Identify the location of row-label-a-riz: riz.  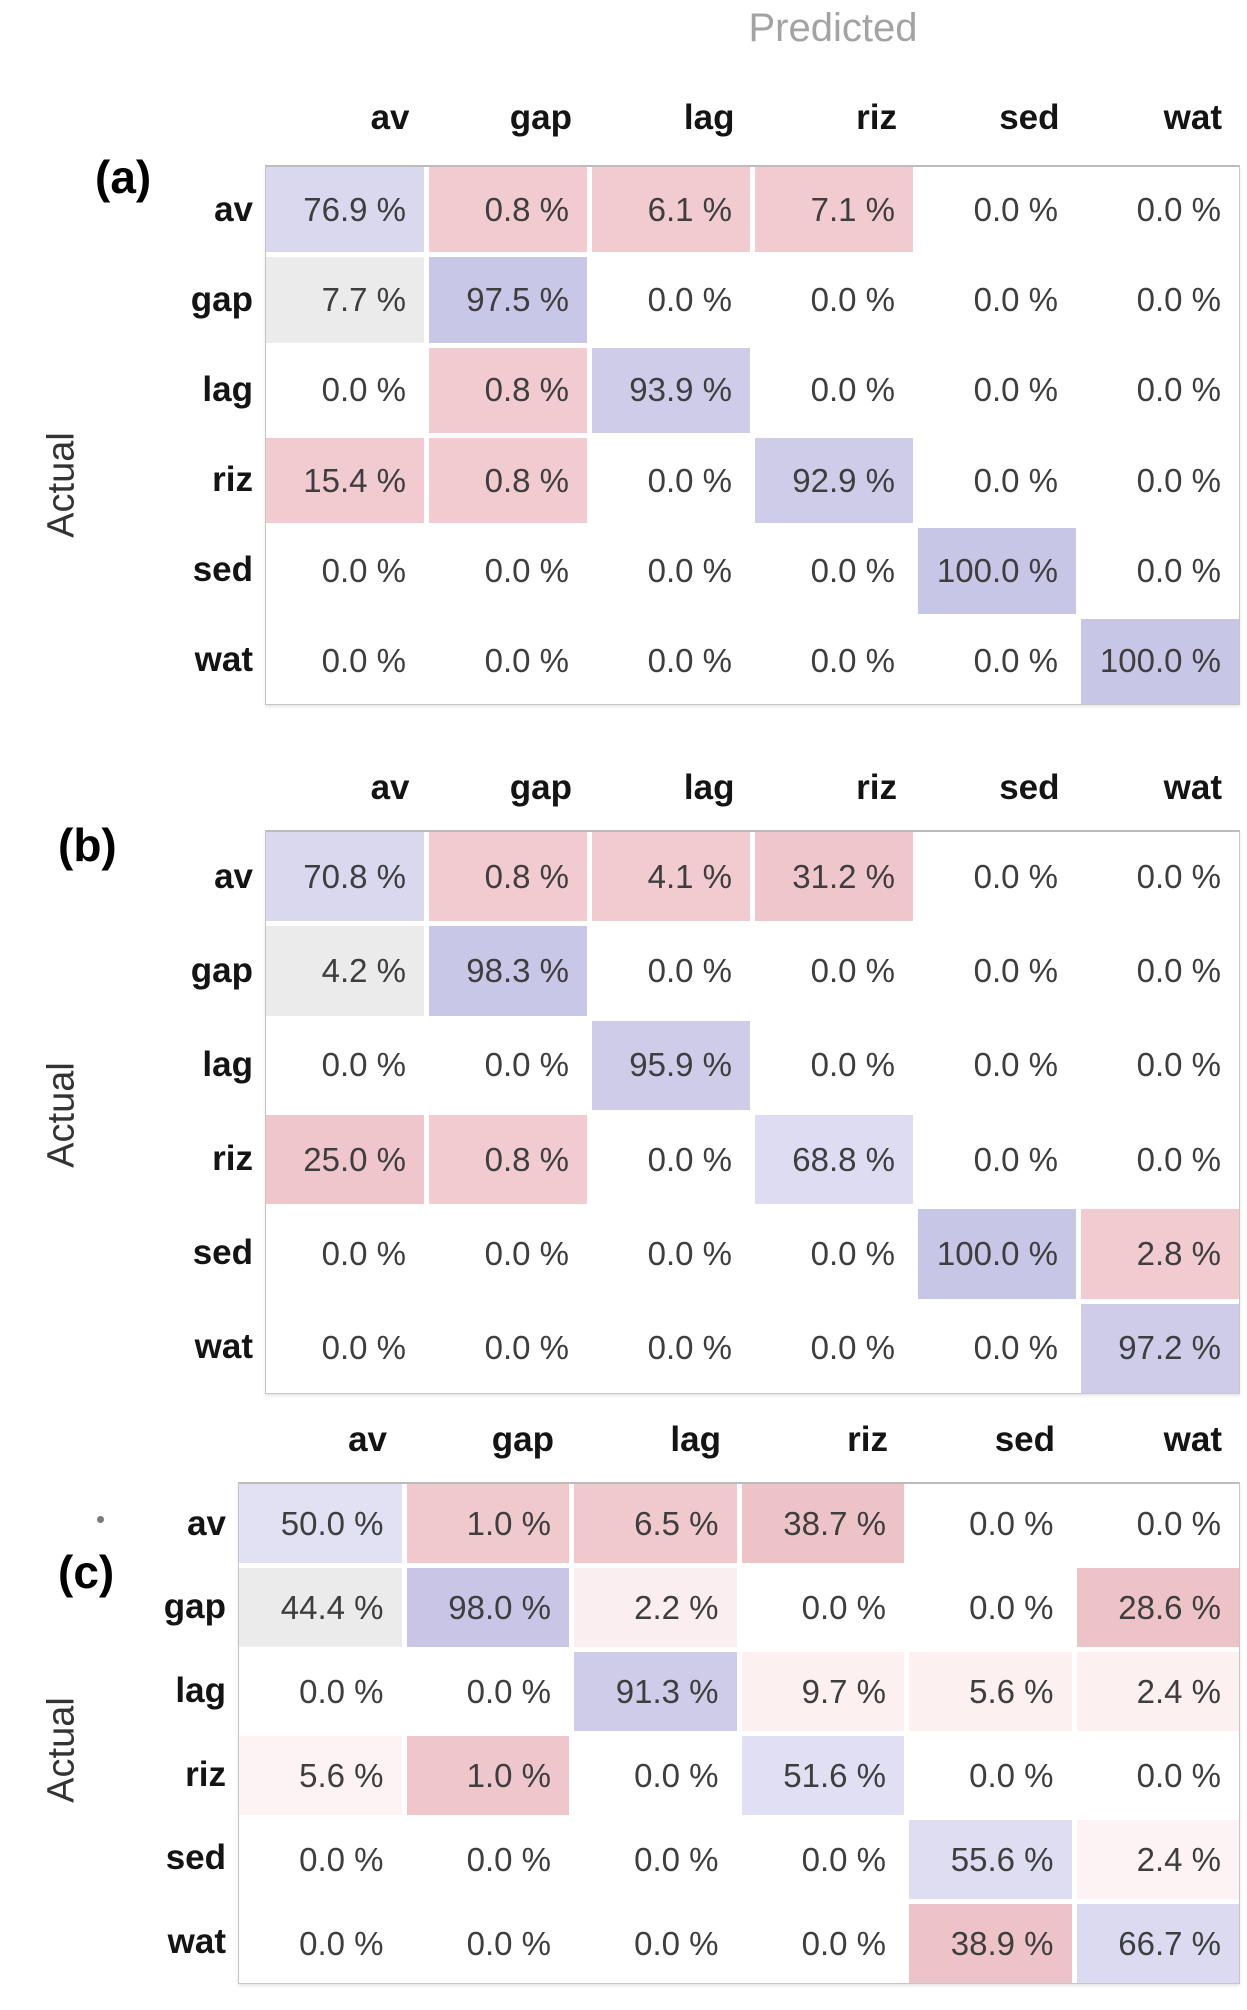
(232, 479).